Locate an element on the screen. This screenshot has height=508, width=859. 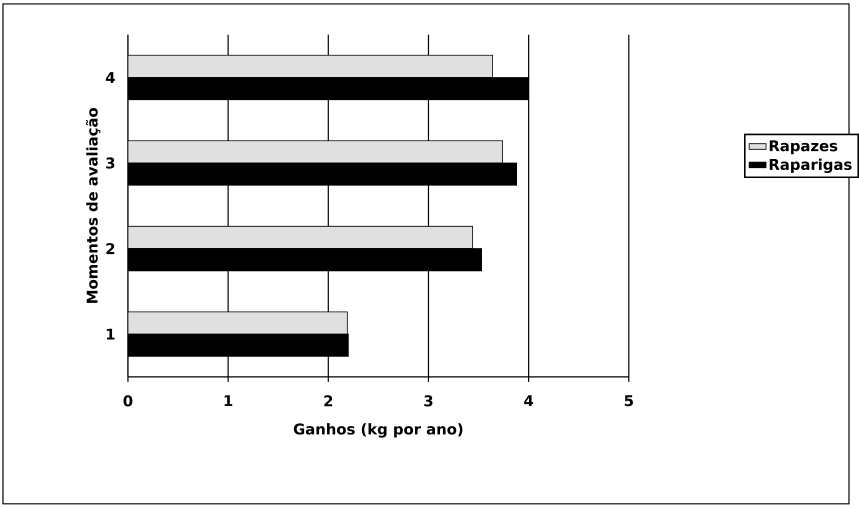
legend-label: Raparigas is located at coordinates (811, 166).